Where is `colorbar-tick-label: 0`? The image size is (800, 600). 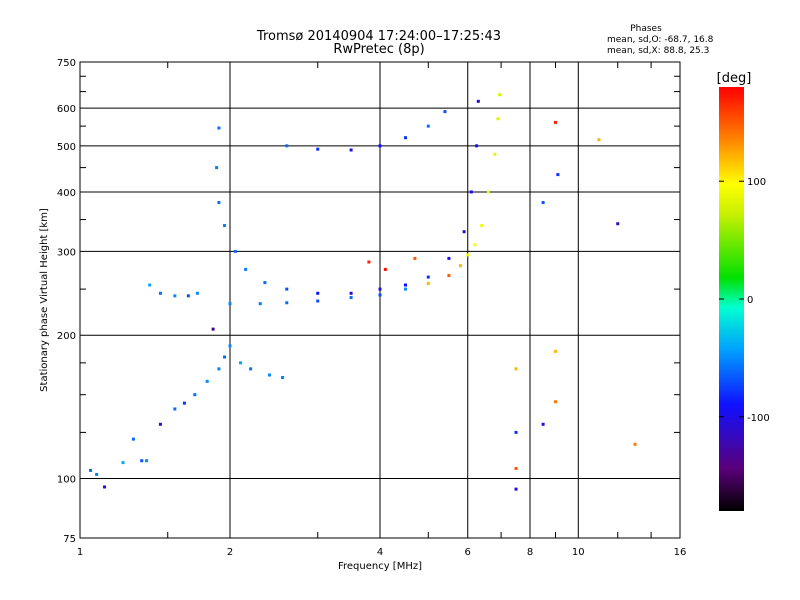 colorbar-tick-label: 0 is located at coordinates (750, 300).